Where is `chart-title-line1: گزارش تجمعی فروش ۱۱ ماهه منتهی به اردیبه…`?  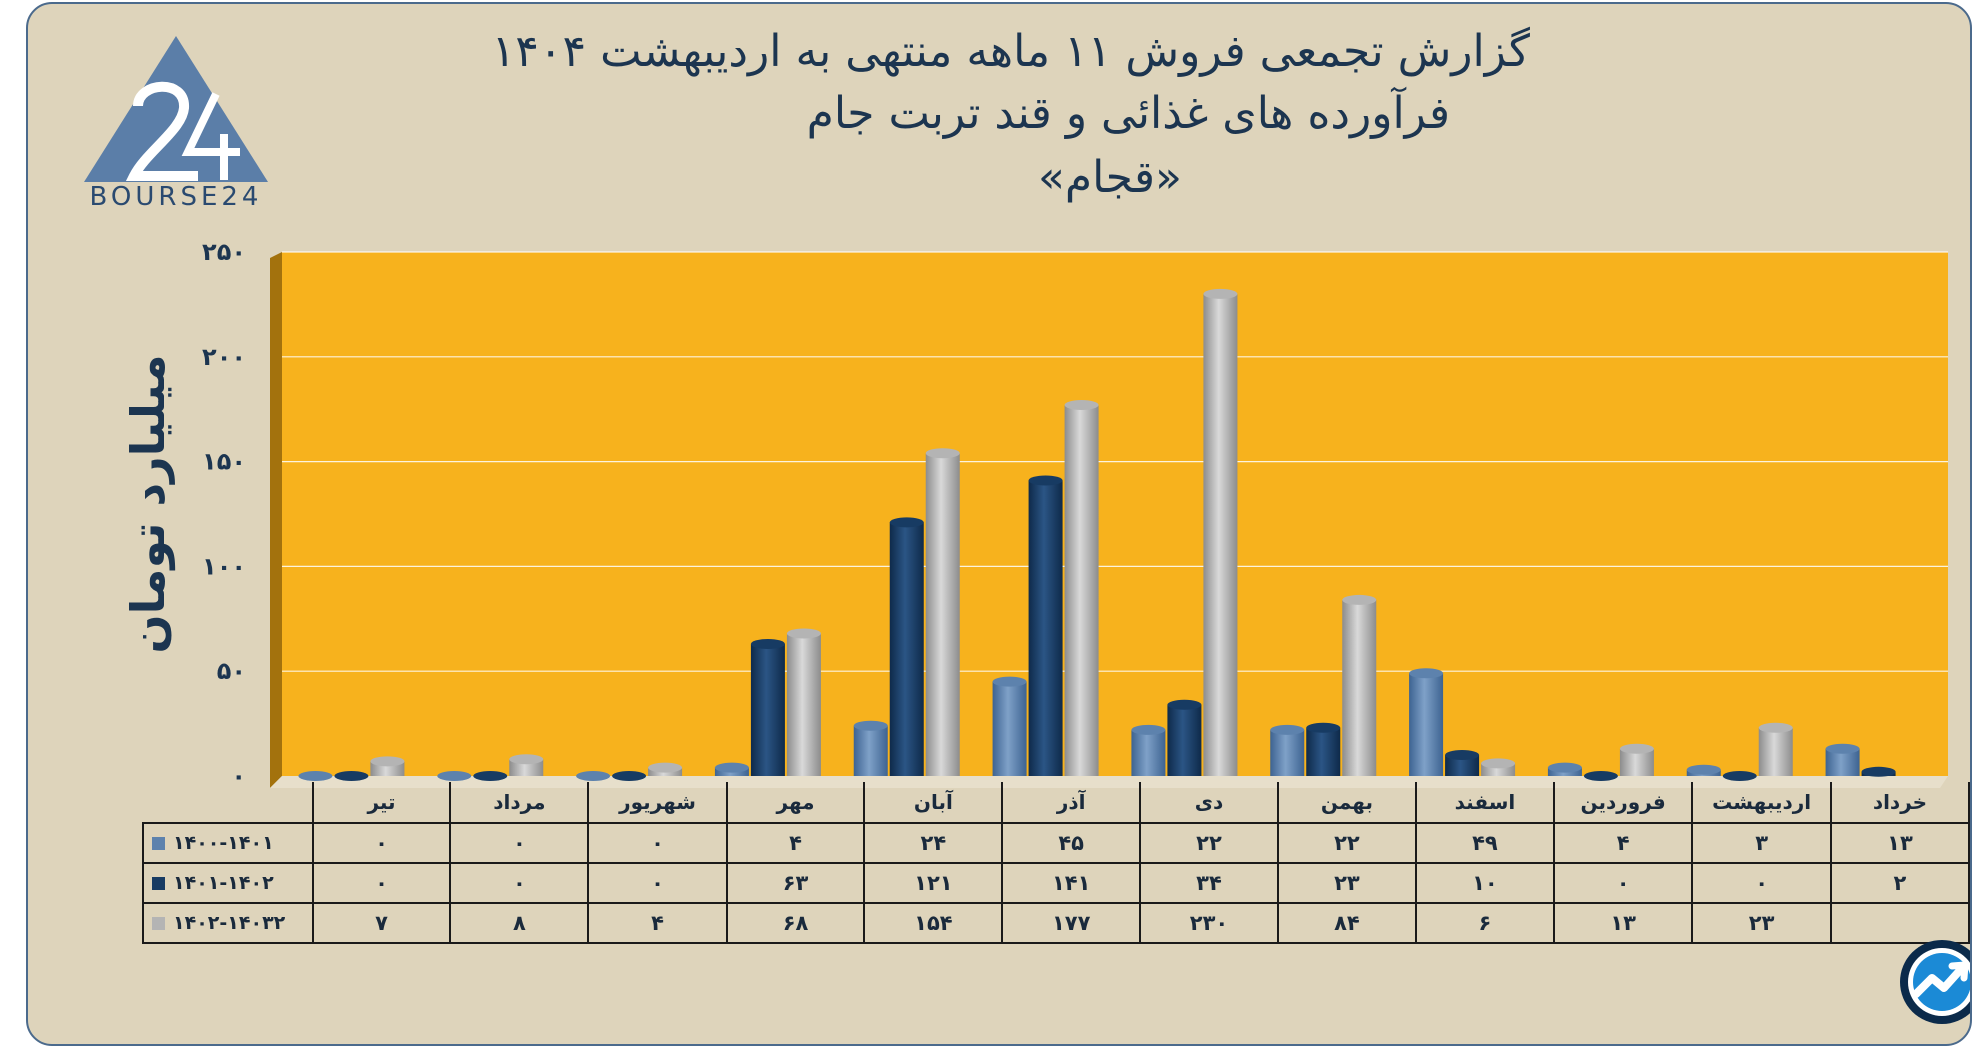 chart-title-line1: گزارش تجمعی فروش ۱۱ ماهه منتهی به اردیبه… is located at coordinates (1010, 51).